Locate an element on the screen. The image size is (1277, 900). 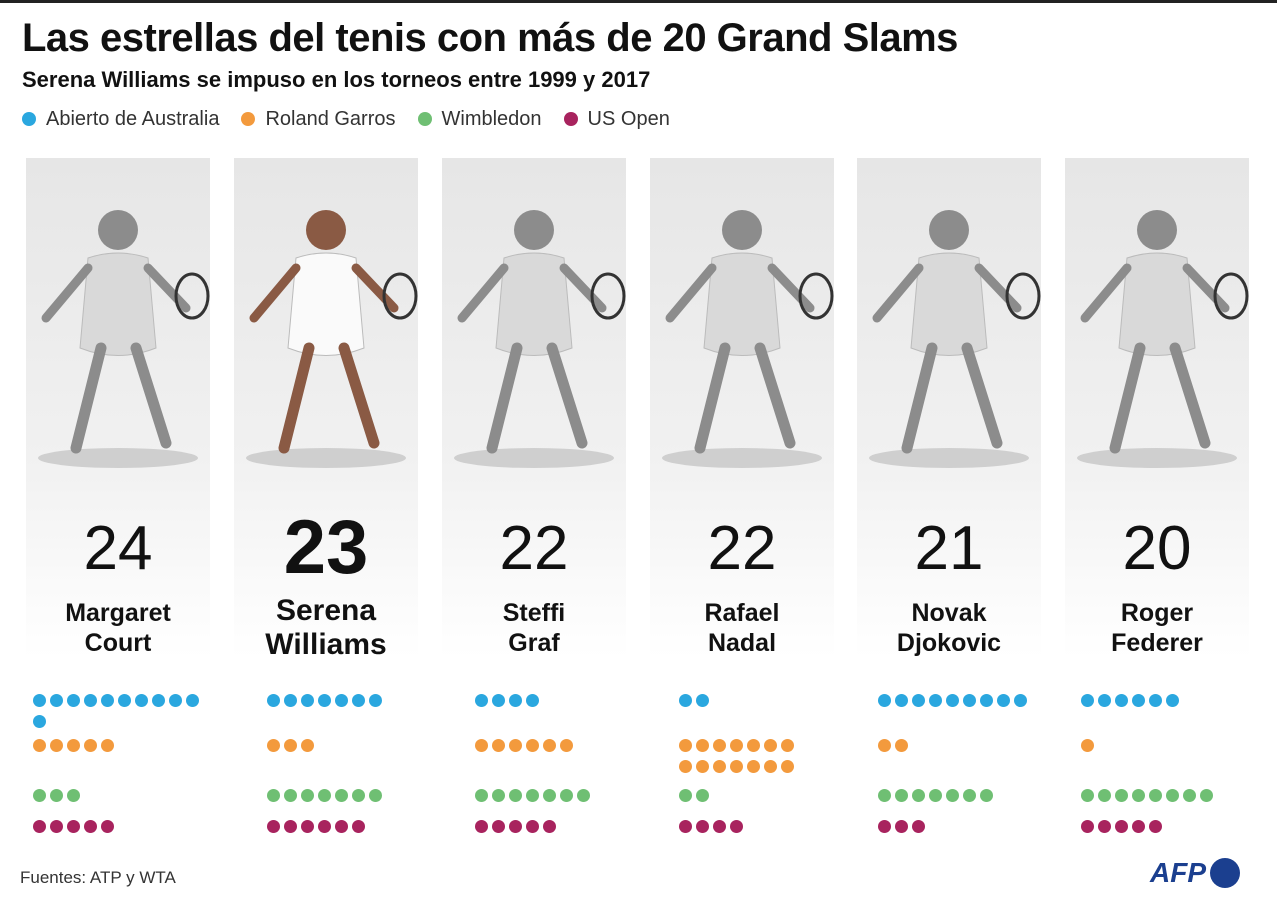
legend-label-wimbledon: Wimbledon is located at coordinates (491, 118).